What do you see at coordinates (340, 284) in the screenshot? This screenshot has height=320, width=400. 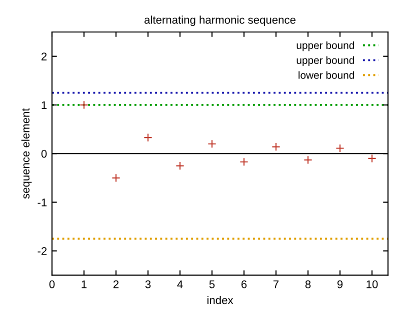 I see `x-tick-label: 9` at bounding box center [340, 284].